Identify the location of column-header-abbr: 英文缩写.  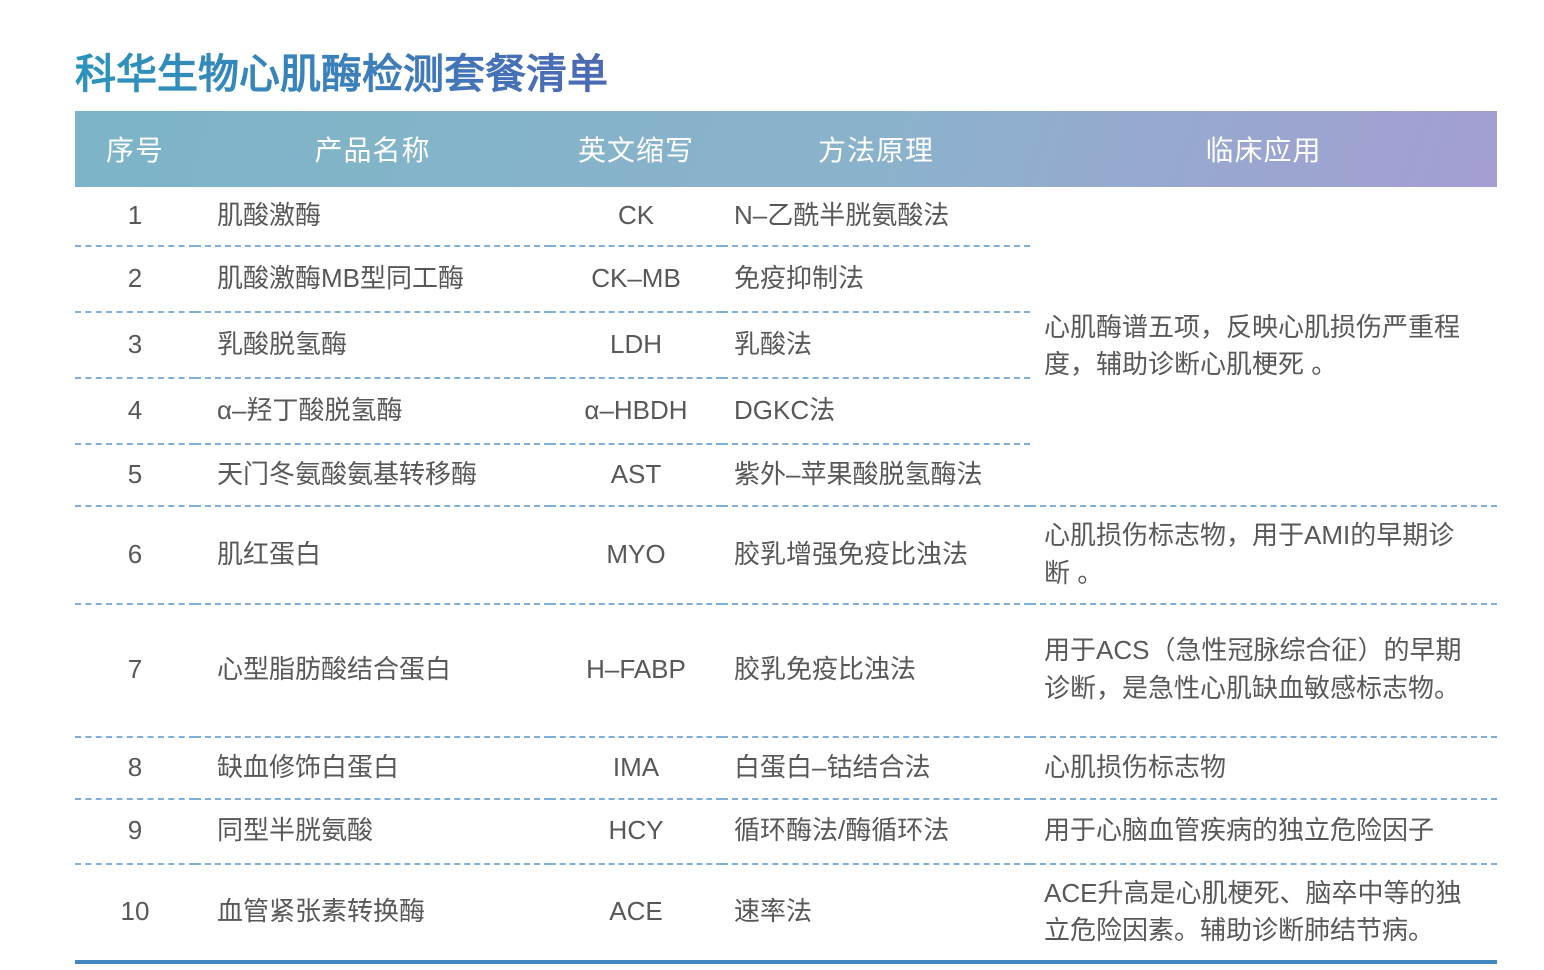
(635, 151).